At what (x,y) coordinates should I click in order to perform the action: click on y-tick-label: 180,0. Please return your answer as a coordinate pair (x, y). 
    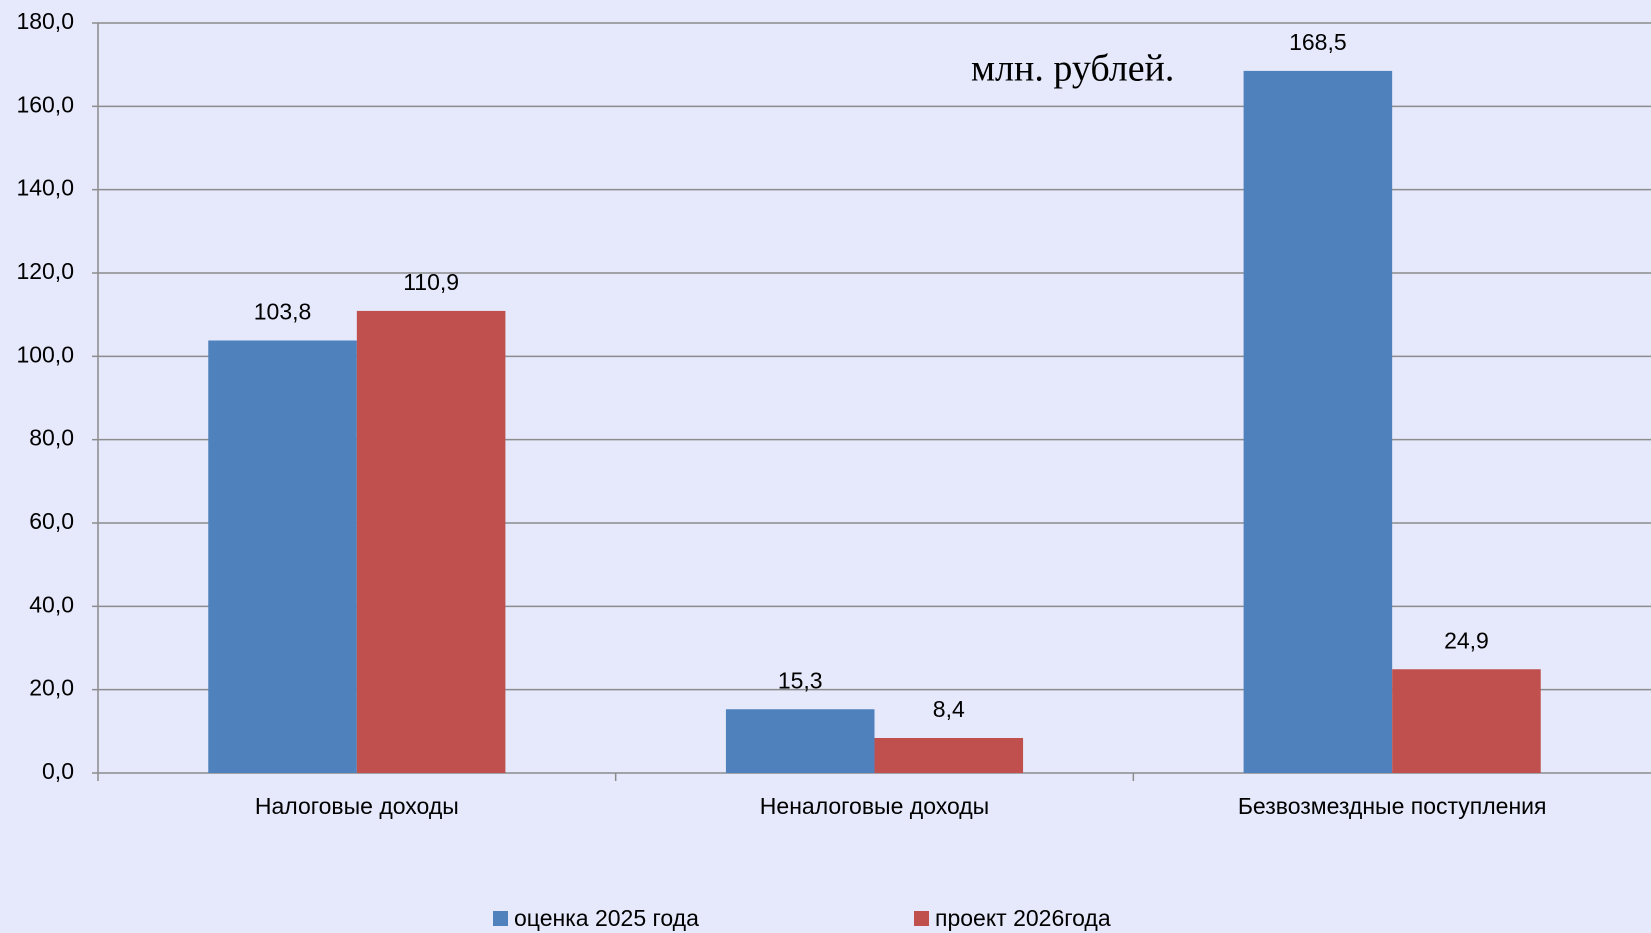
    Looking at the image, I should click on (45, 21).